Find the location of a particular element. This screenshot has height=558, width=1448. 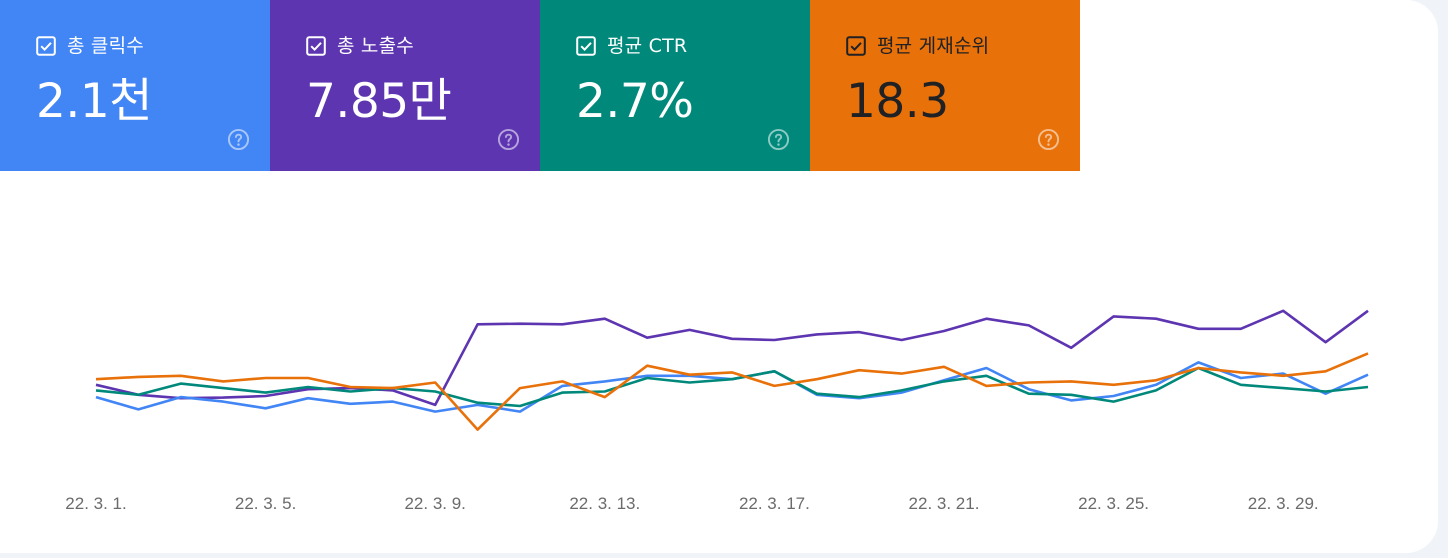

x-axis-tick-label: 22. 3. 17. is located at coordinates (774, 503).